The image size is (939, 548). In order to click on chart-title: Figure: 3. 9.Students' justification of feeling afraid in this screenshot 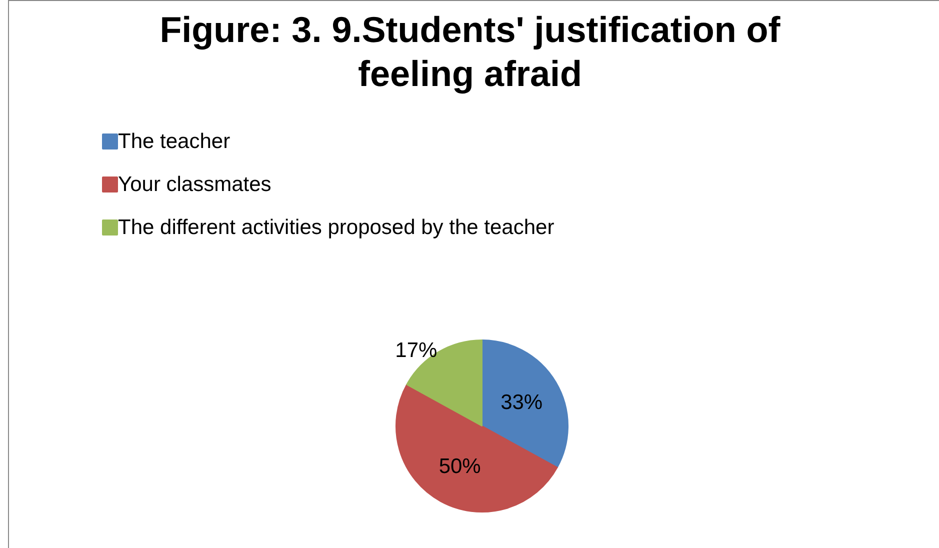, I will do `click(470, 52)`.